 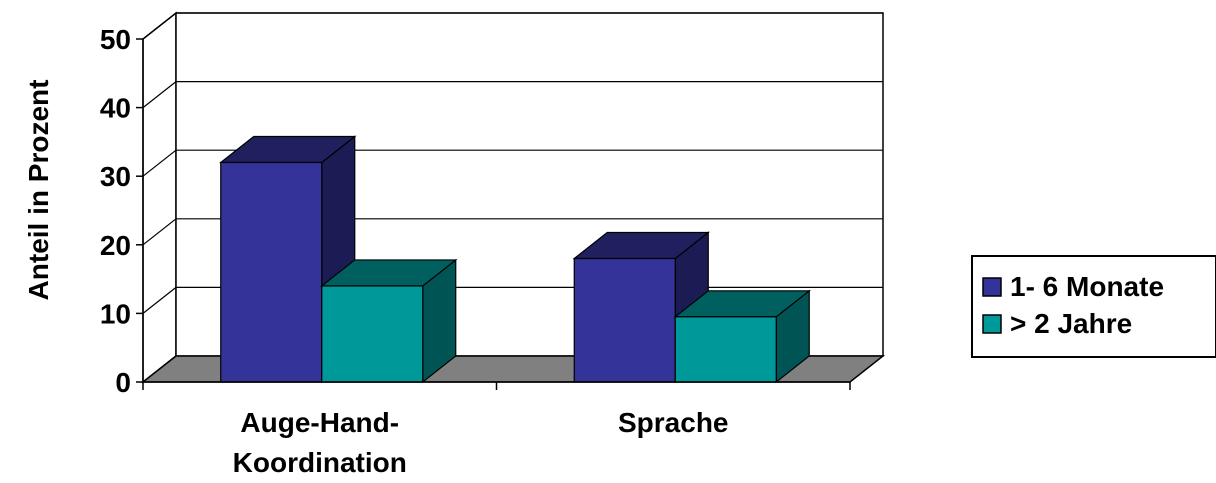 What do you see at coordinates (496, 429) in the screenshot?
I see `x-axis-categories: Auge-Hand- Koordination Sprache` at bounding box center [496, 429].